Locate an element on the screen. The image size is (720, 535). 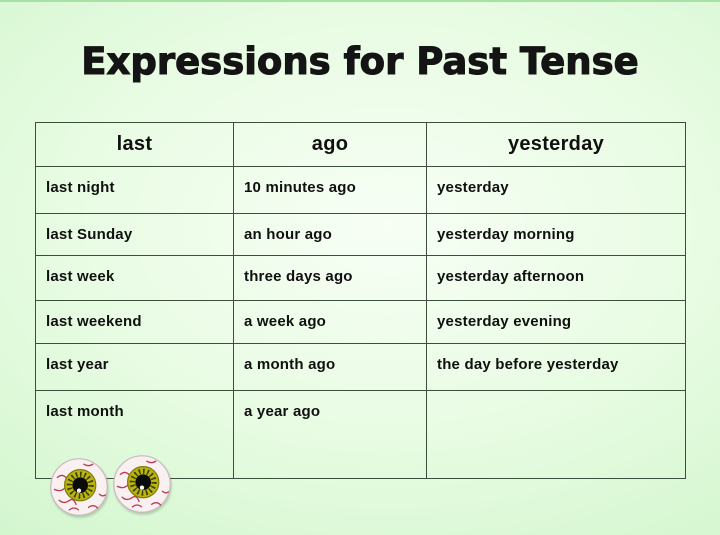
table-header-row: last ago yesterday is located at coordinates (360, 144).